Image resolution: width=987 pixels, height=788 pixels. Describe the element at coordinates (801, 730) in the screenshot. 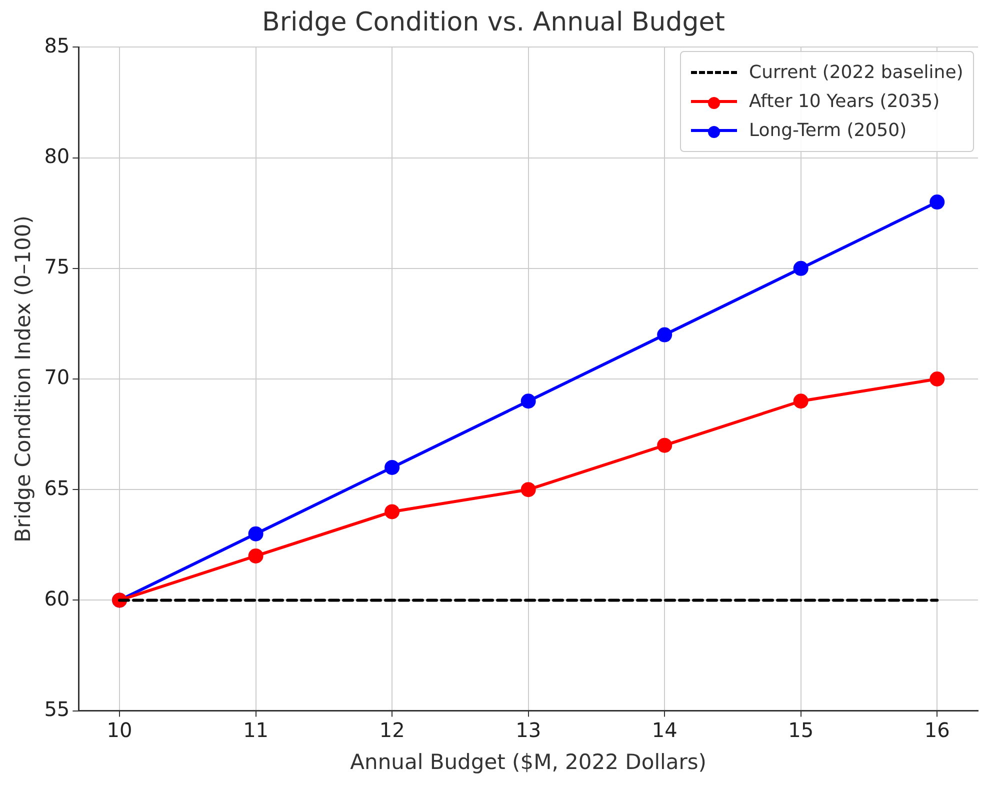

I see `x-tick-label: 15` at that location.